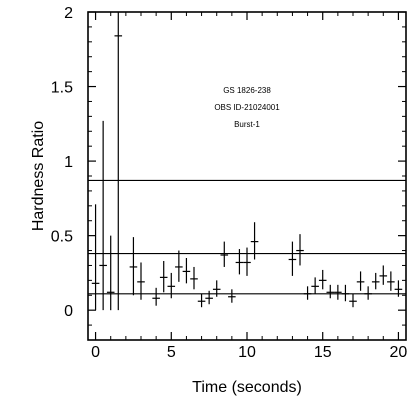  I want to click on x-axis-tick-labels: 0 5 10 15 20, so click(249, 352).